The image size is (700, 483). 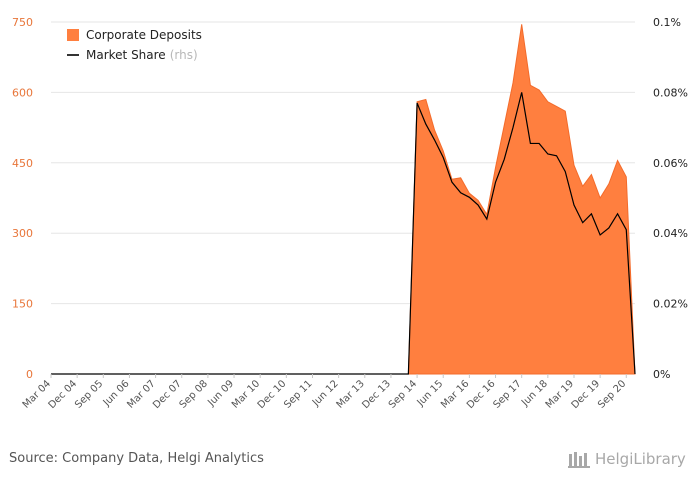 What do you see at coordinates (640, 459) in the screenshot?
I see `brand-name: HelgiLibrary` at bounding box center [640, 459].